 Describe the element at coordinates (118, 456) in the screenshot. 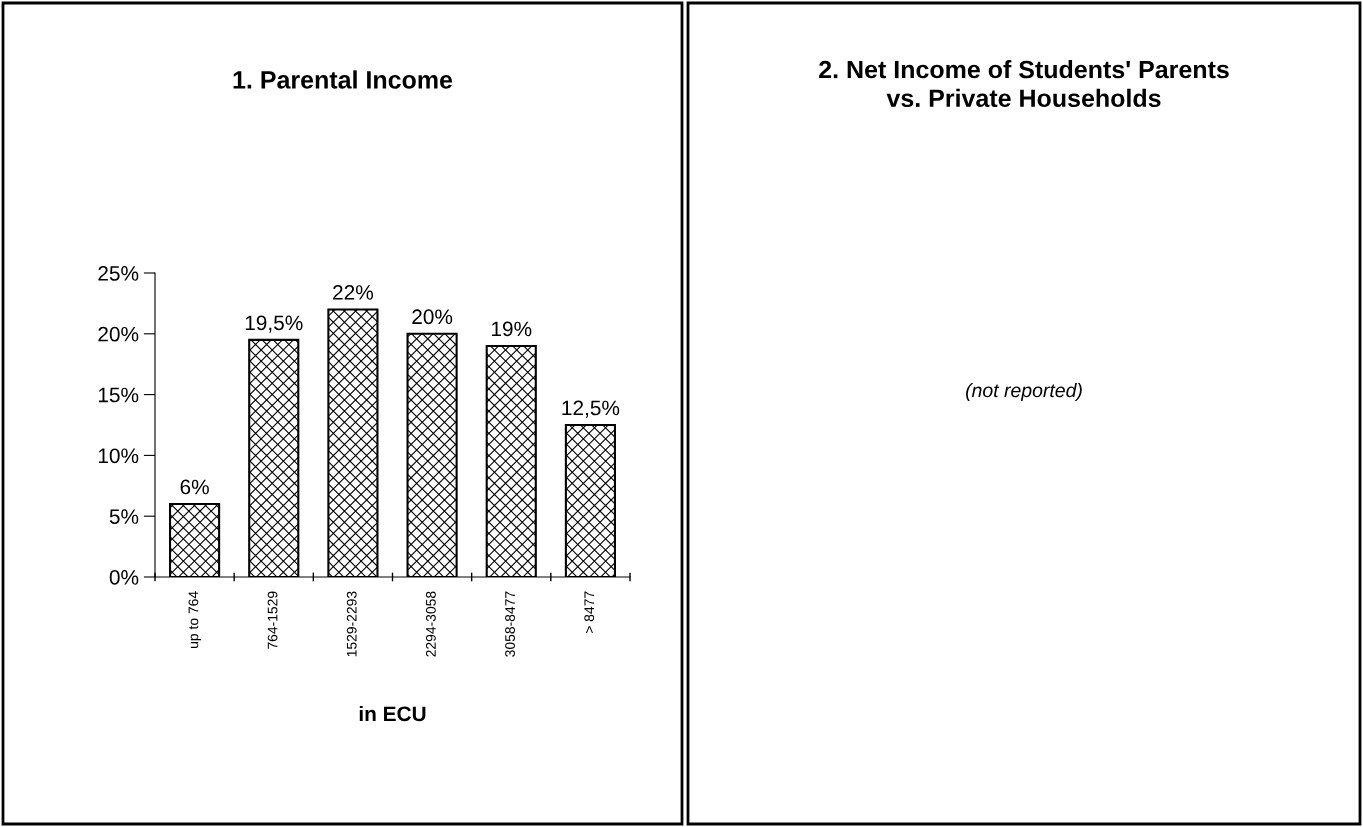

I see `y-tick-label: 10%` at that location.